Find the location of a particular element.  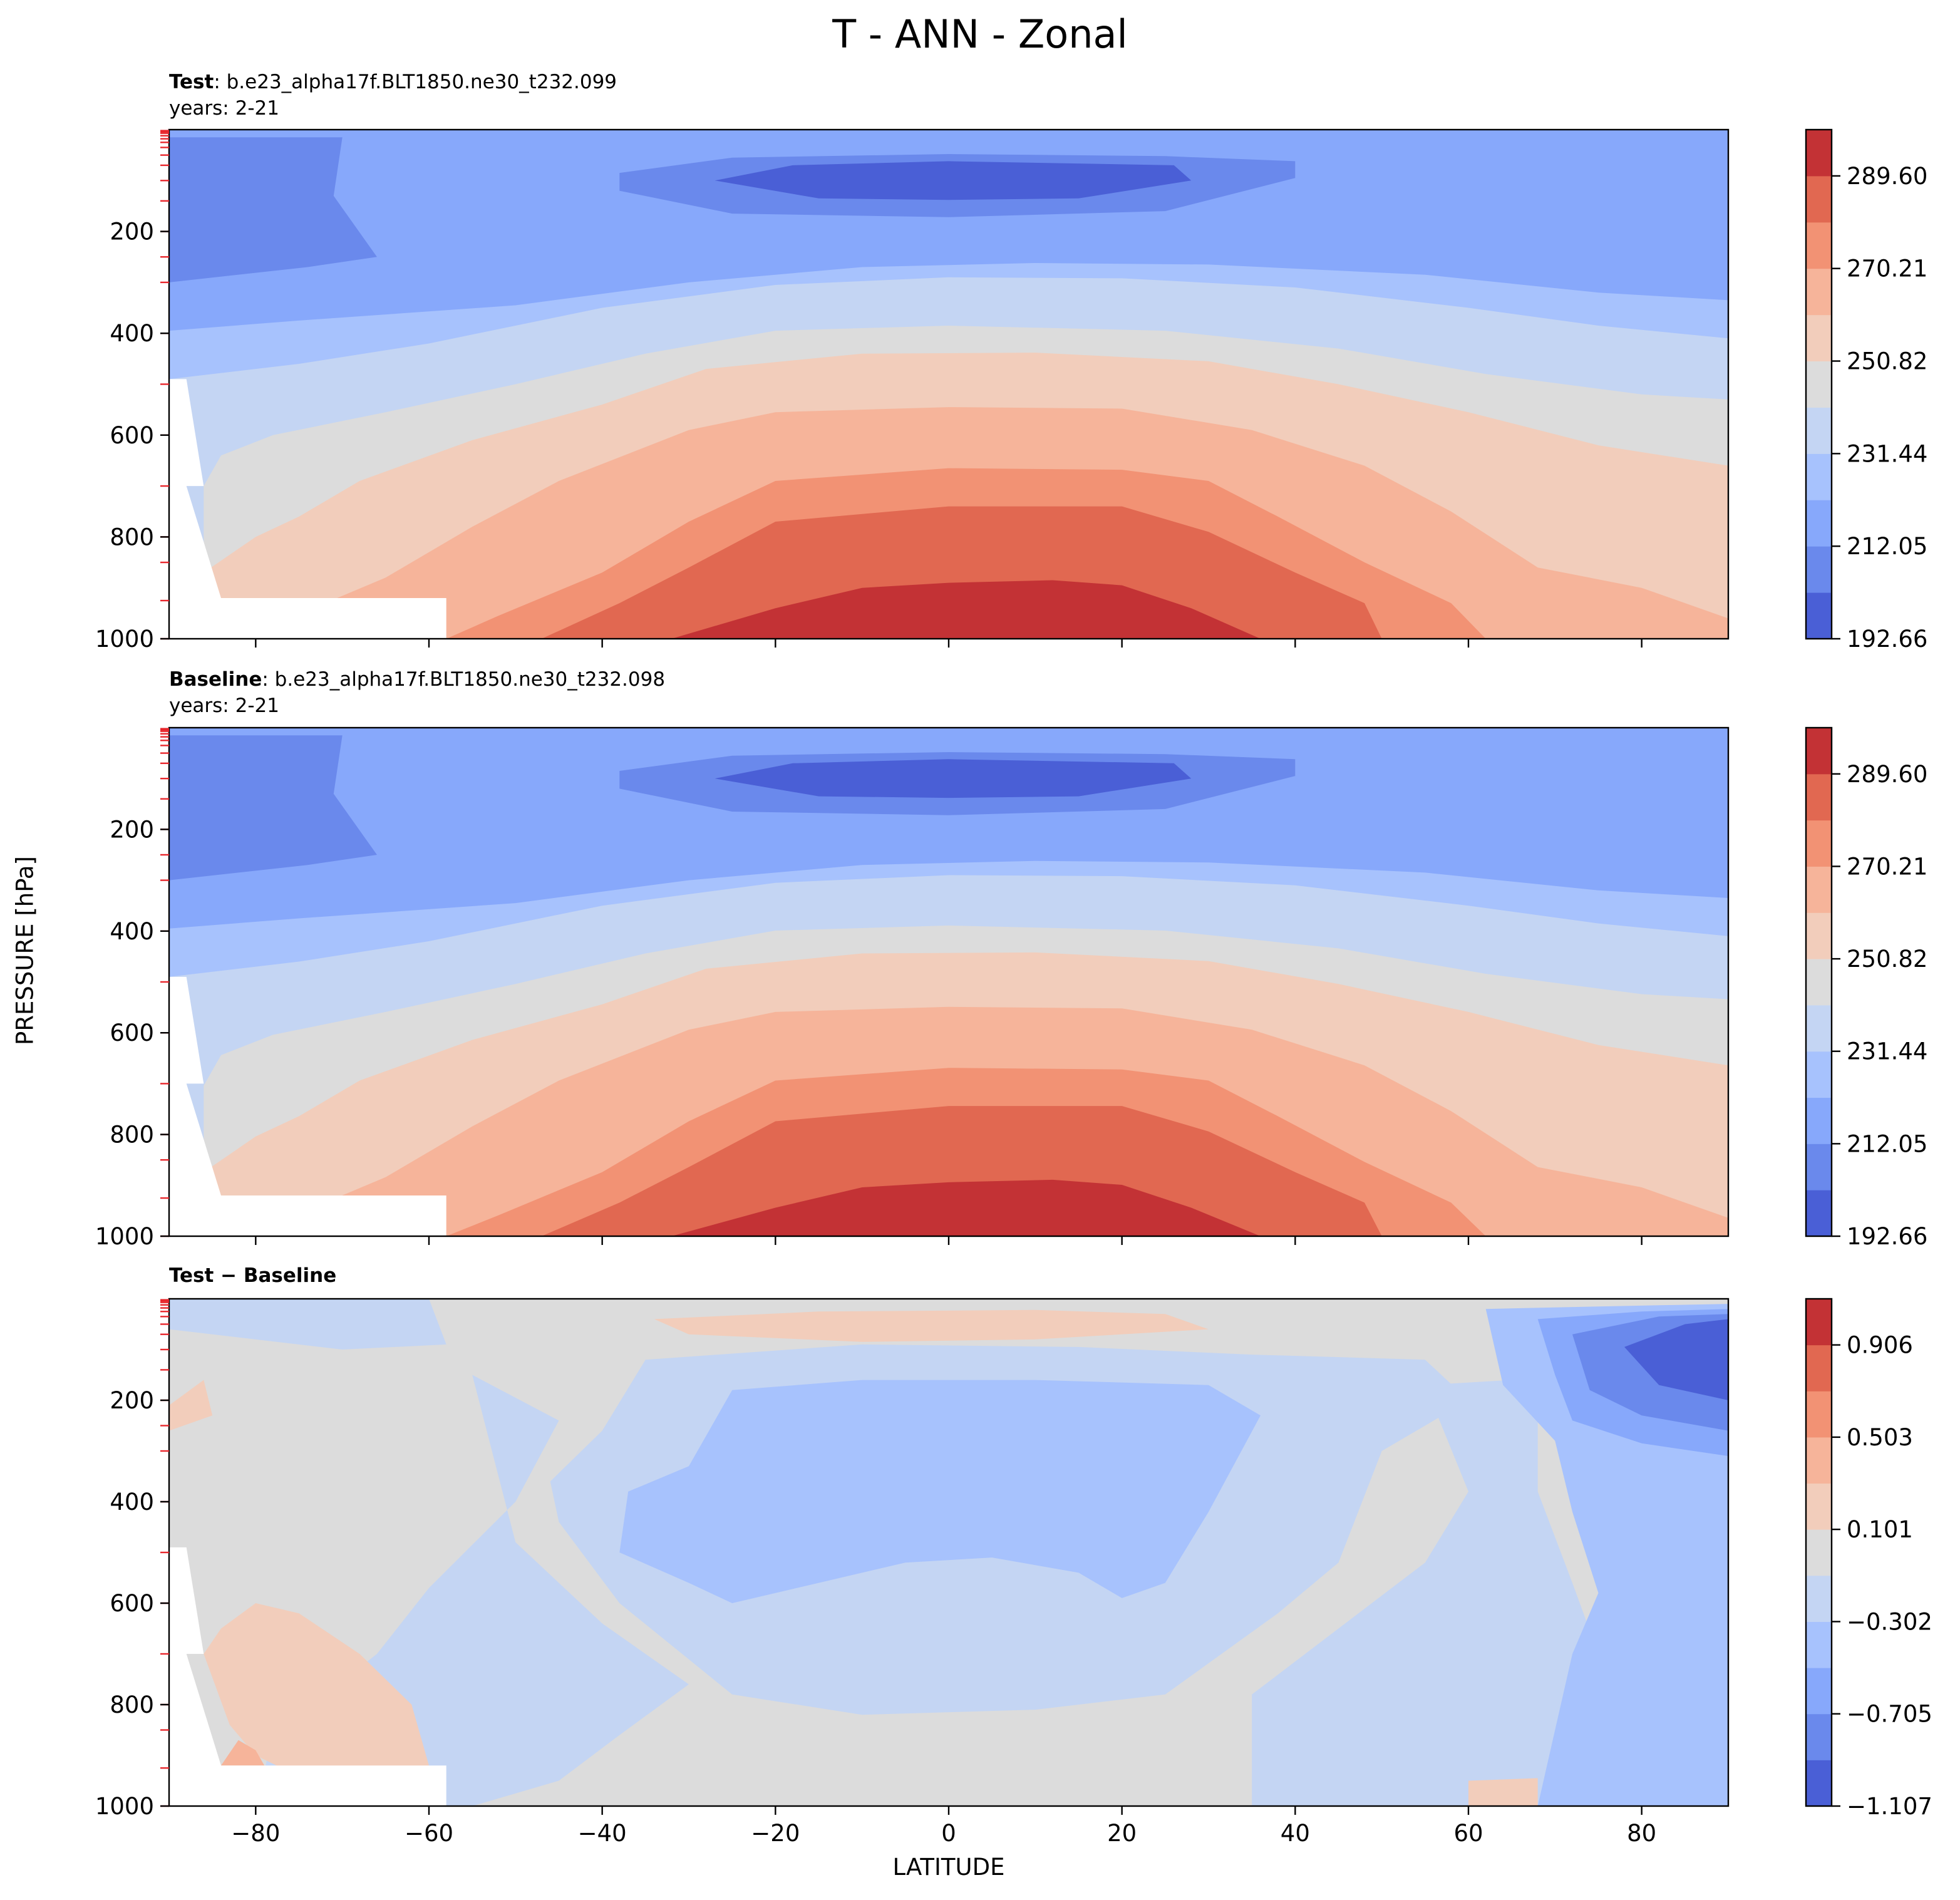

colorbar-2: 192.66 212.05 231.44 250.82 270.21 289.60 is located at coordinates (1866, 988).